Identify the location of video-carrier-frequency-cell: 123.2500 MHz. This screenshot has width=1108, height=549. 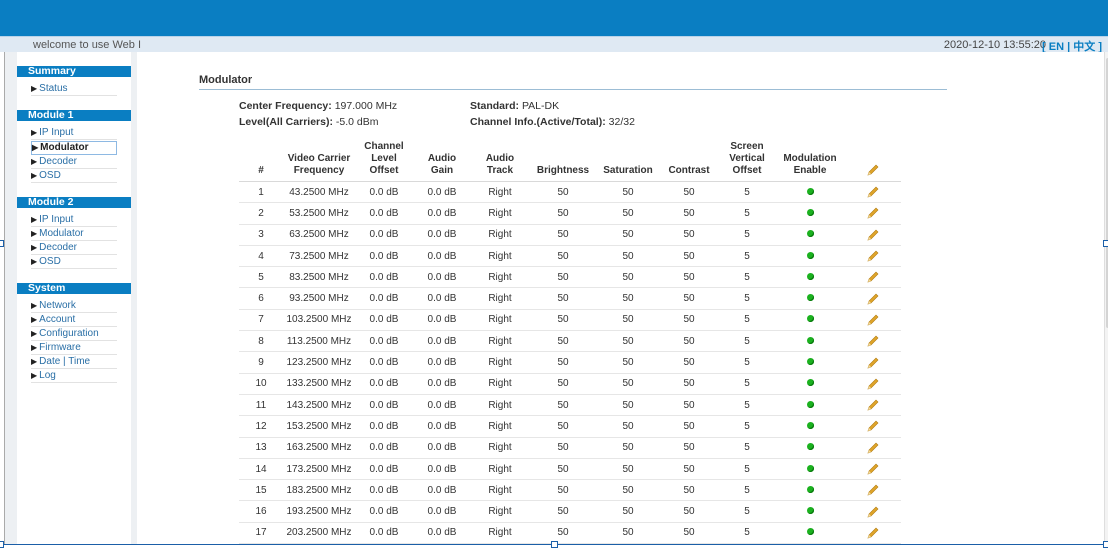
(319, 362).